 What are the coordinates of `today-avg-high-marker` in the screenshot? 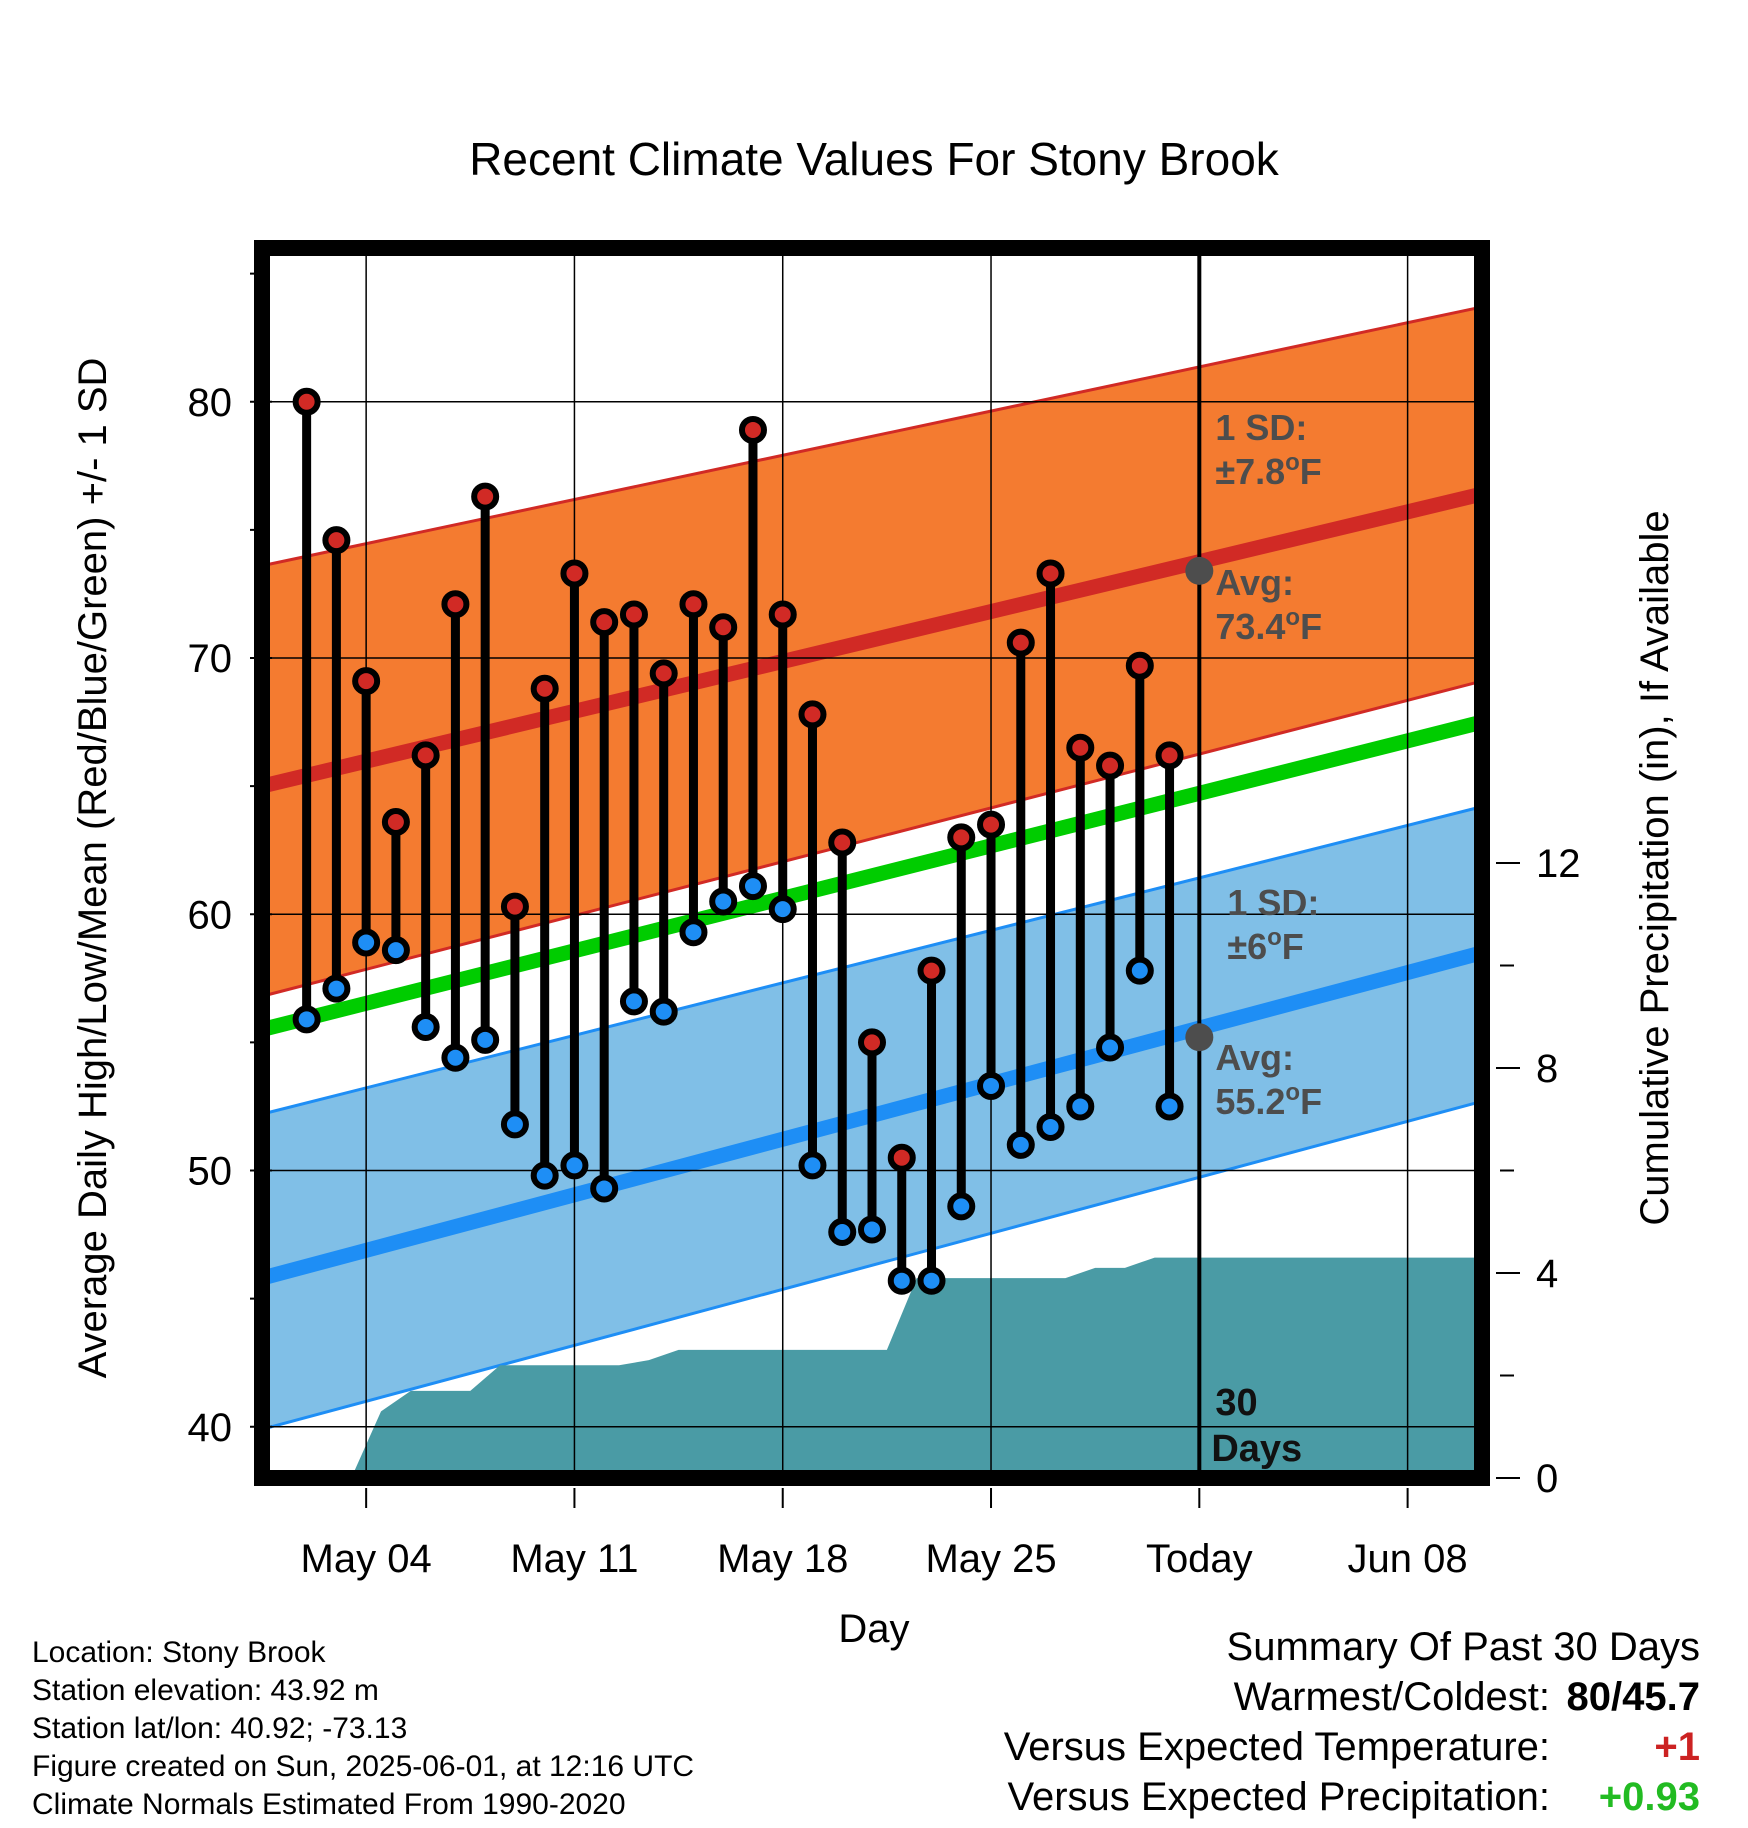 It's located at (1199, 570).